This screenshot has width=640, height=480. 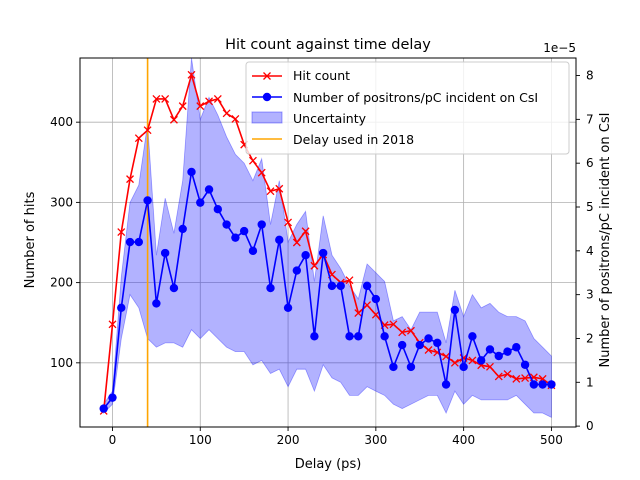 What do you see at coordinates (328, 464) in the screenshot?
I see `x-axis-title: Delay (ps)` at bounding box center [328, 464].